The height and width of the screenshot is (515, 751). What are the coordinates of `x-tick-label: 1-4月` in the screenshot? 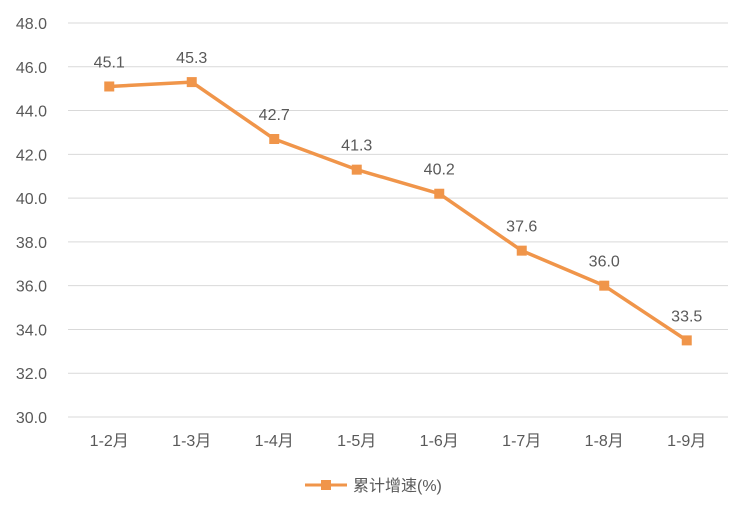 It's located at (274, 441).